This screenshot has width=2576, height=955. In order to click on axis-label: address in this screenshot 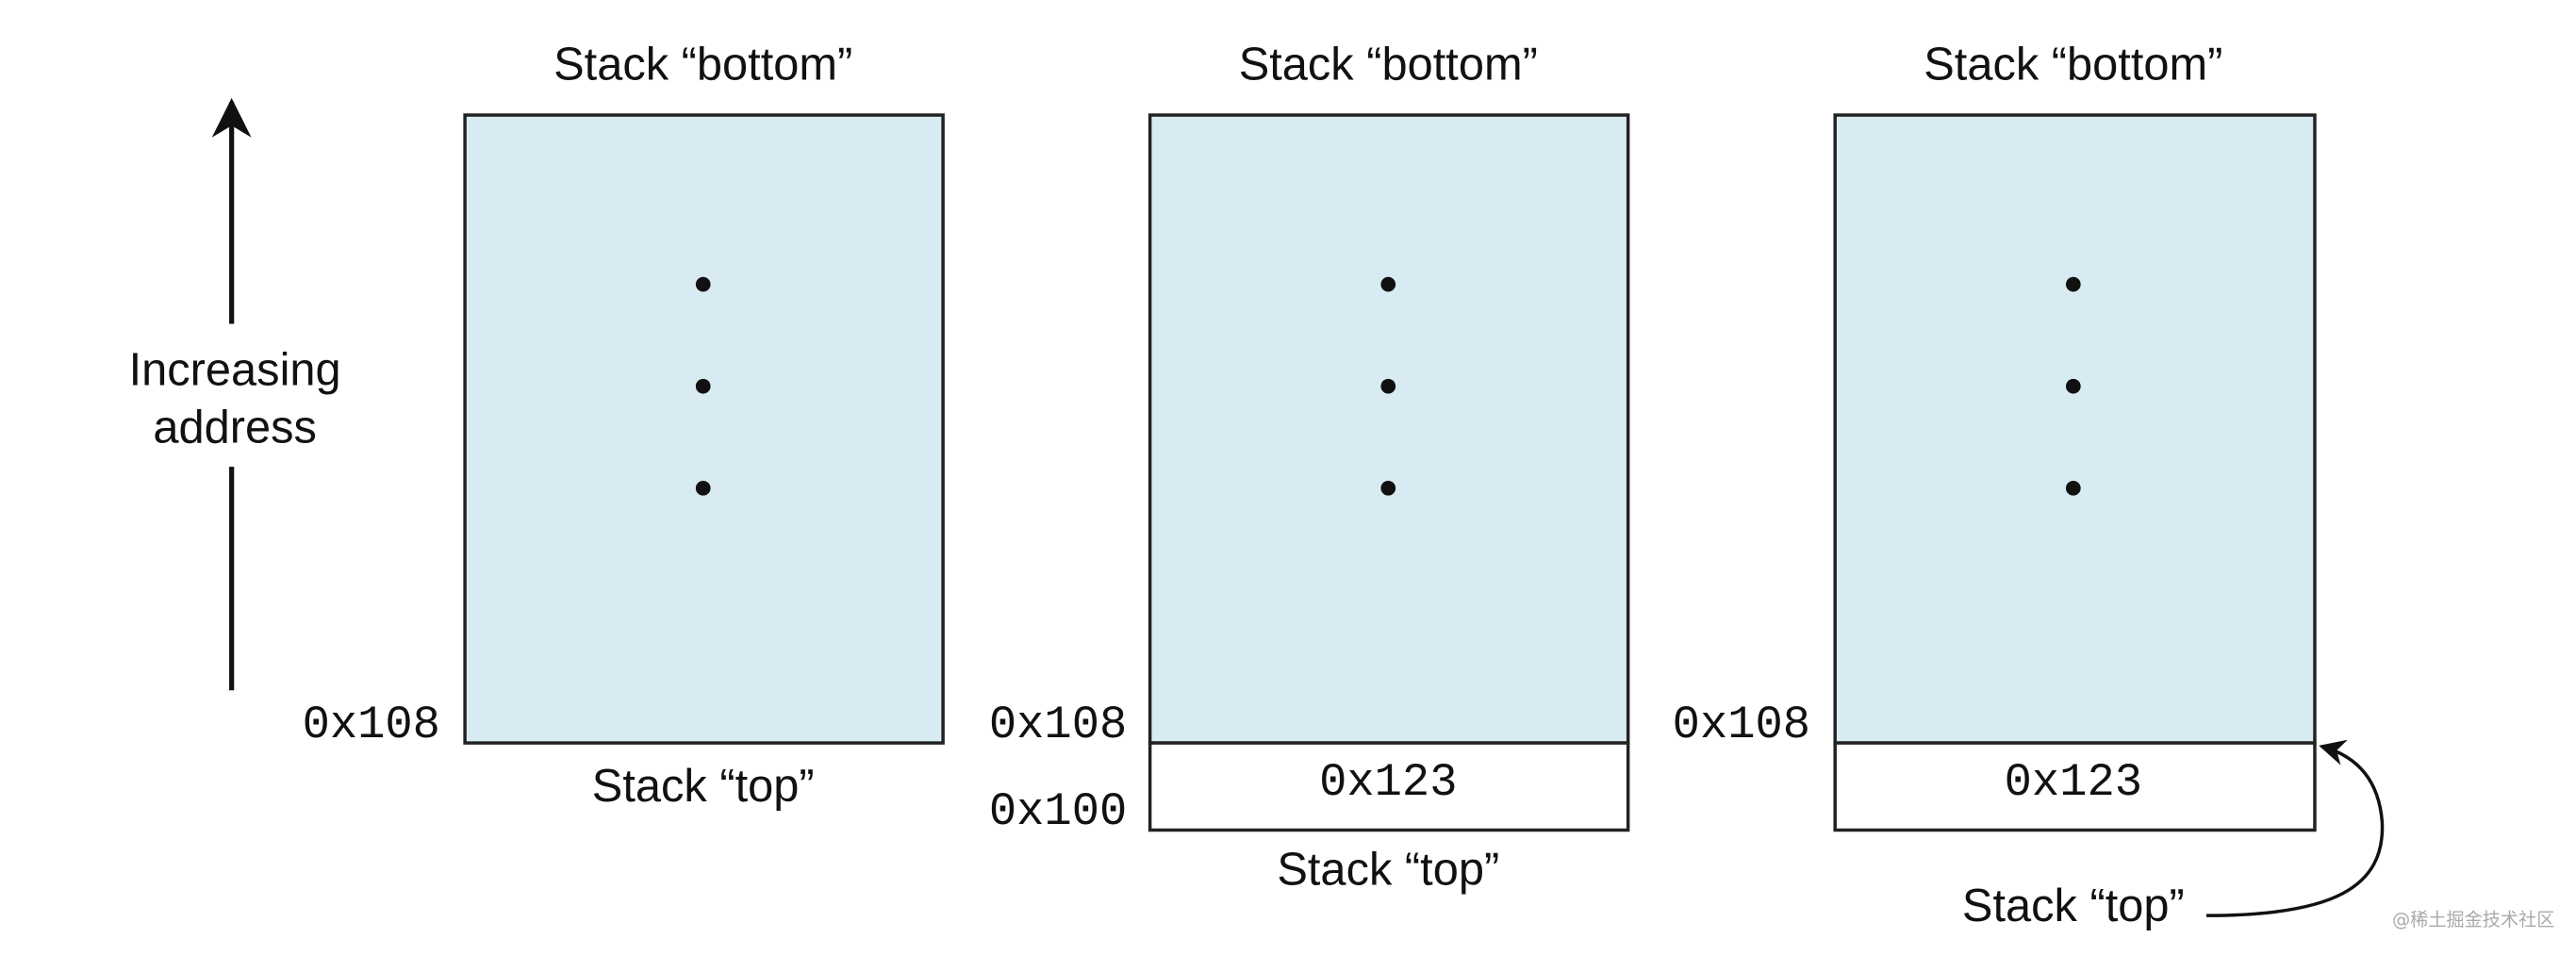, I will do `click(235, 428)`.